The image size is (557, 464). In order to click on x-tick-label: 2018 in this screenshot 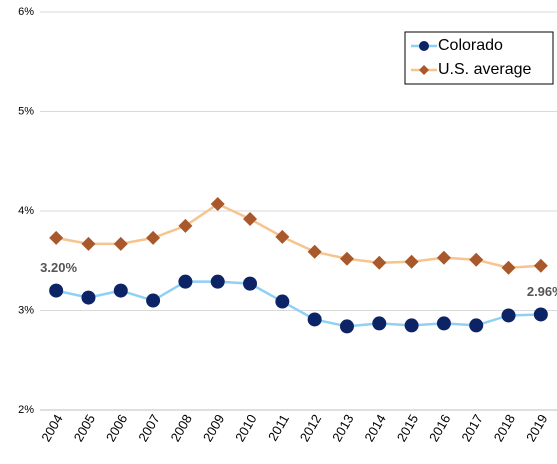, I will do `click(504, 428)`.